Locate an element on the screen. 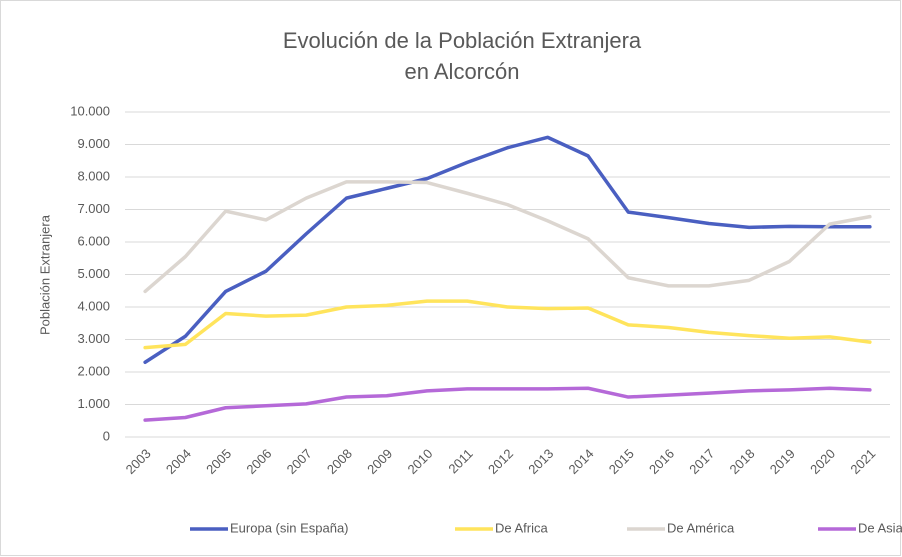 The width and height of the screenshot is (902, 557). y-tick-label: 1.000 is located at coordinates (93, 403).